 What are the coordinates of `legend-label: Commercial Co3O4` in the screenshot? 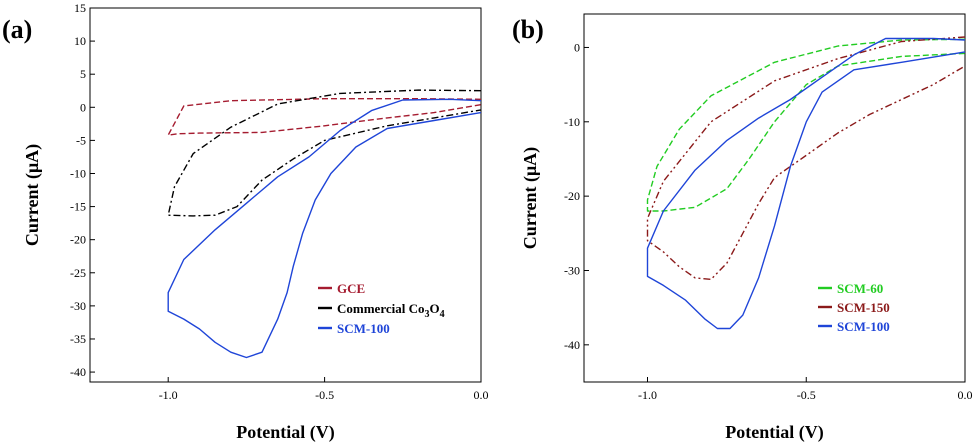 It's located at (391, 310).